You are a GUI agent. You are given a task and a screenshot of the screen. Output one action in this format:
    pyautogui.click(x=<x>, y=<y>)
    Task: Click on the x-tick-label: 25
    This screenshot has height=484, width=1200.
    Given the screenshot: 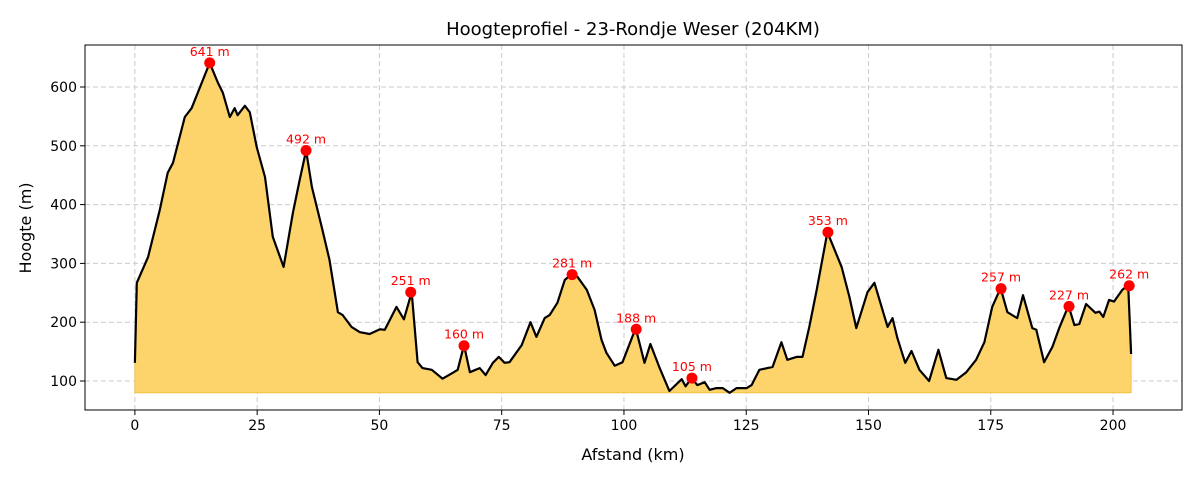 What is the action you would take?
    pyautogui.click(x=257, y=426)
    